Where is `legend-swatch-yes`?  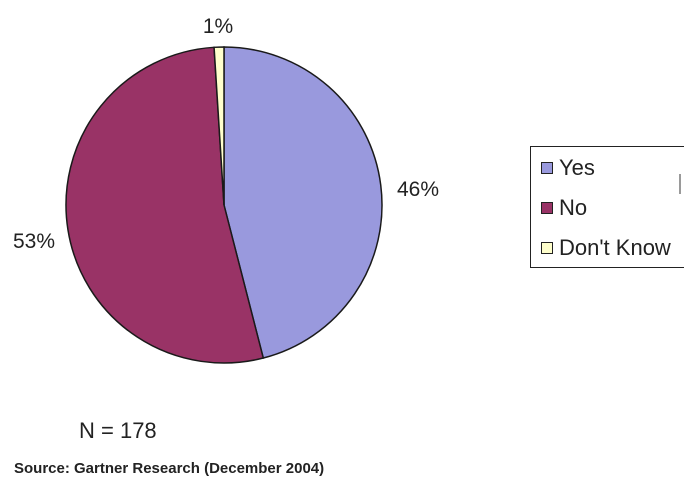
legend-swatch-yes is located at coordinates (547, 168).